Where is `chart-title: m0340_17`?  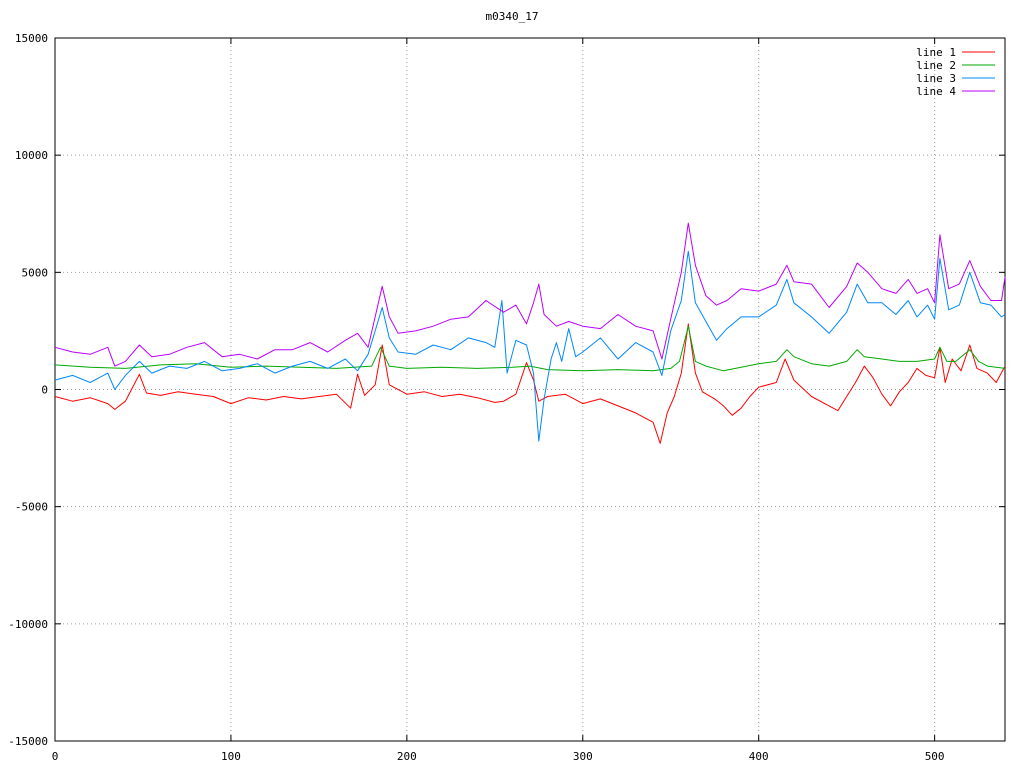
chart-title: m0340_17 is located at coordinates (512, 16).